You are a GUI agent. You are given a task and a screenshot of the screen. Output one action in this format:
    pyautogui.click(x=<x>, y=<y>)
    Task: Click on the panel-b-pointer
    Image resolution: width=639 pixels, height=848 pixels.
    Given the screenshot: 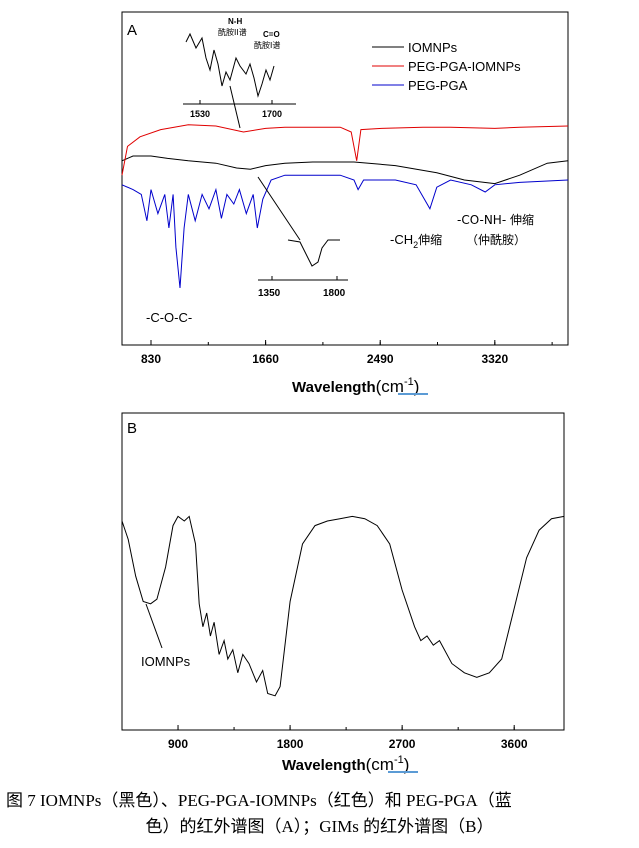 What is the action you would take?
    pyautogui.click(x=154, y=626)
    